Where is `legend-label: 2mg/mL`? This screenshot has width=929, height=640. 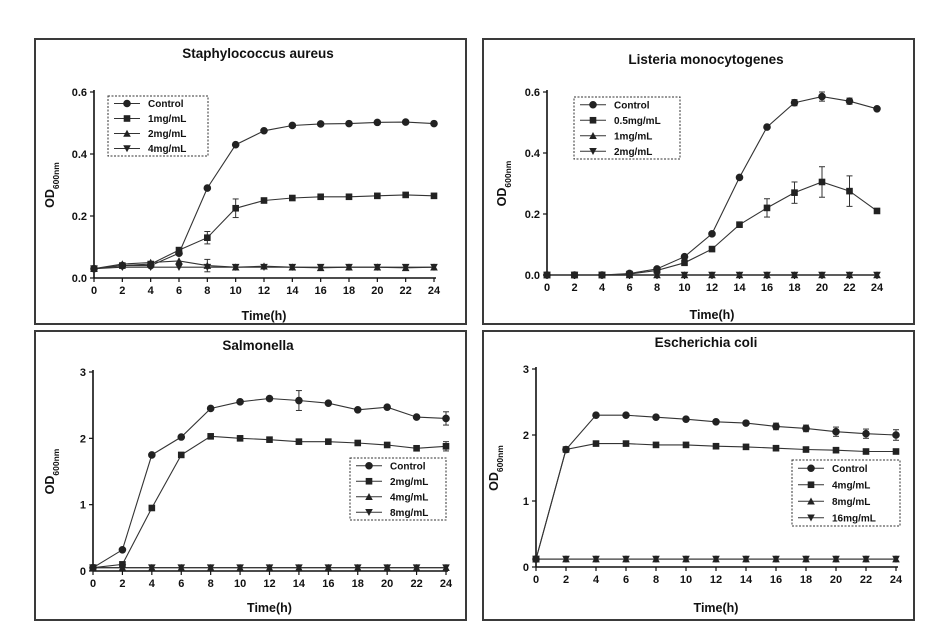
legend-label: 2mg/mL is located at coordinates (633, 152).